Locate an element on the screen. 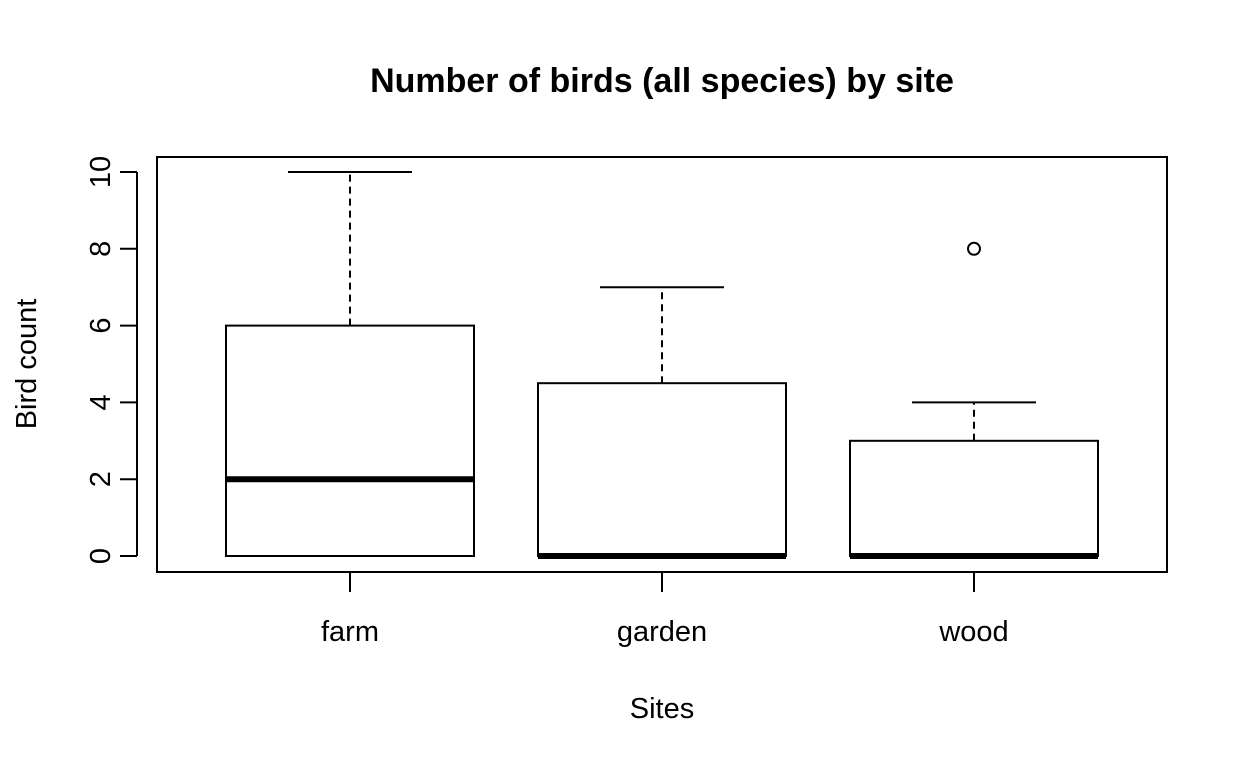  y-tick-label: 10 is located at coordinates (101, 172).